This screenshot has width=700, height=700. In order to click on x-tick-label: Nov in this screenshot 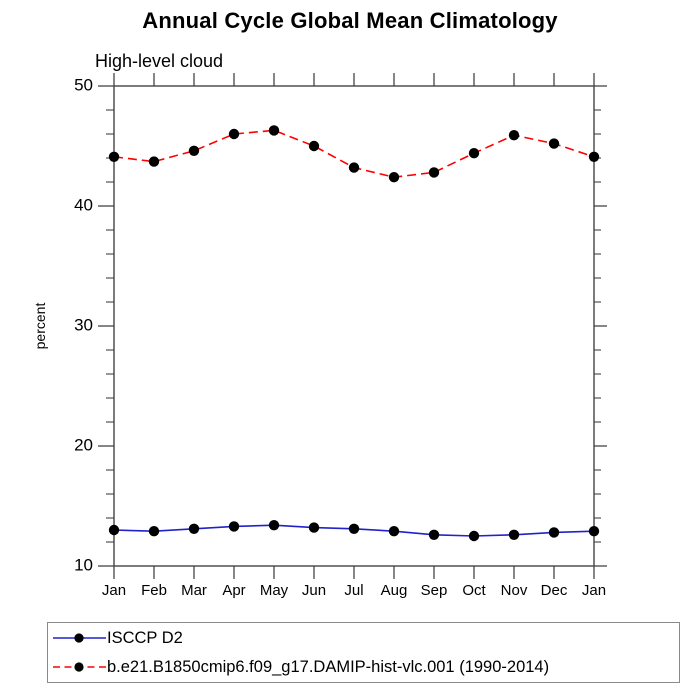, I will do `click(514, 590)`.